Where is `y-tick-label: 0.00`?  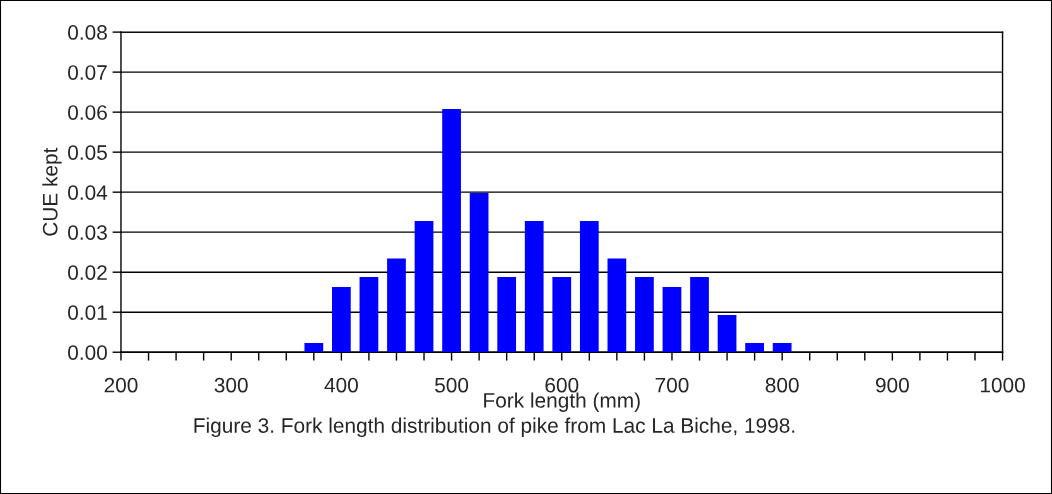 y-tick-label: 0.00 is located at coordinates (87, 352).